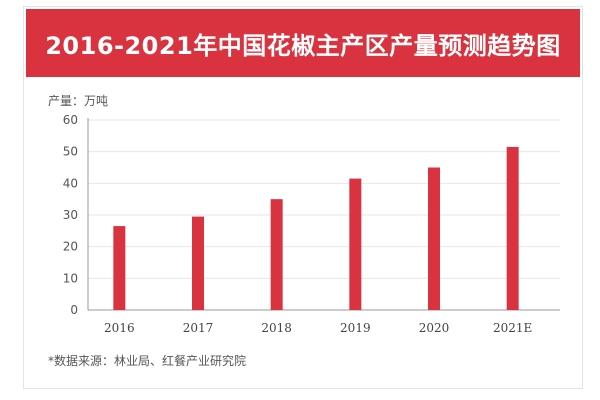 This screenshot has height=400, width=600. Describe the element at coordinates (198, 328) in the screenshot. I see `x-tick-label: 2017` at that location.